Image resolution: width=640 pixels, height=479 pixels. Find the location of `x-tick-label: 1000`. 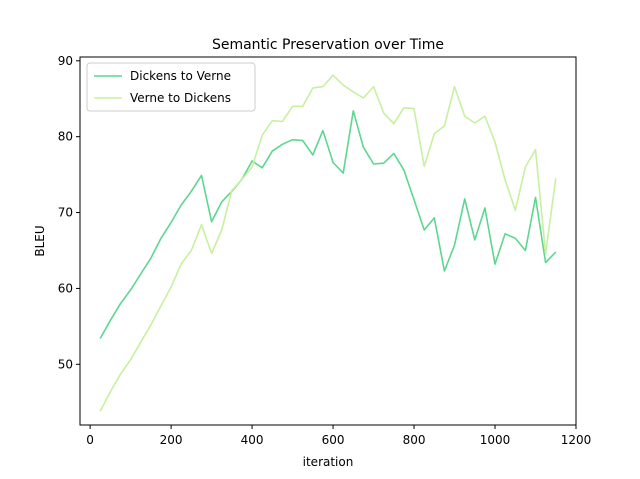

x-tick-label: 1000 is located at coordinates (495, 440).